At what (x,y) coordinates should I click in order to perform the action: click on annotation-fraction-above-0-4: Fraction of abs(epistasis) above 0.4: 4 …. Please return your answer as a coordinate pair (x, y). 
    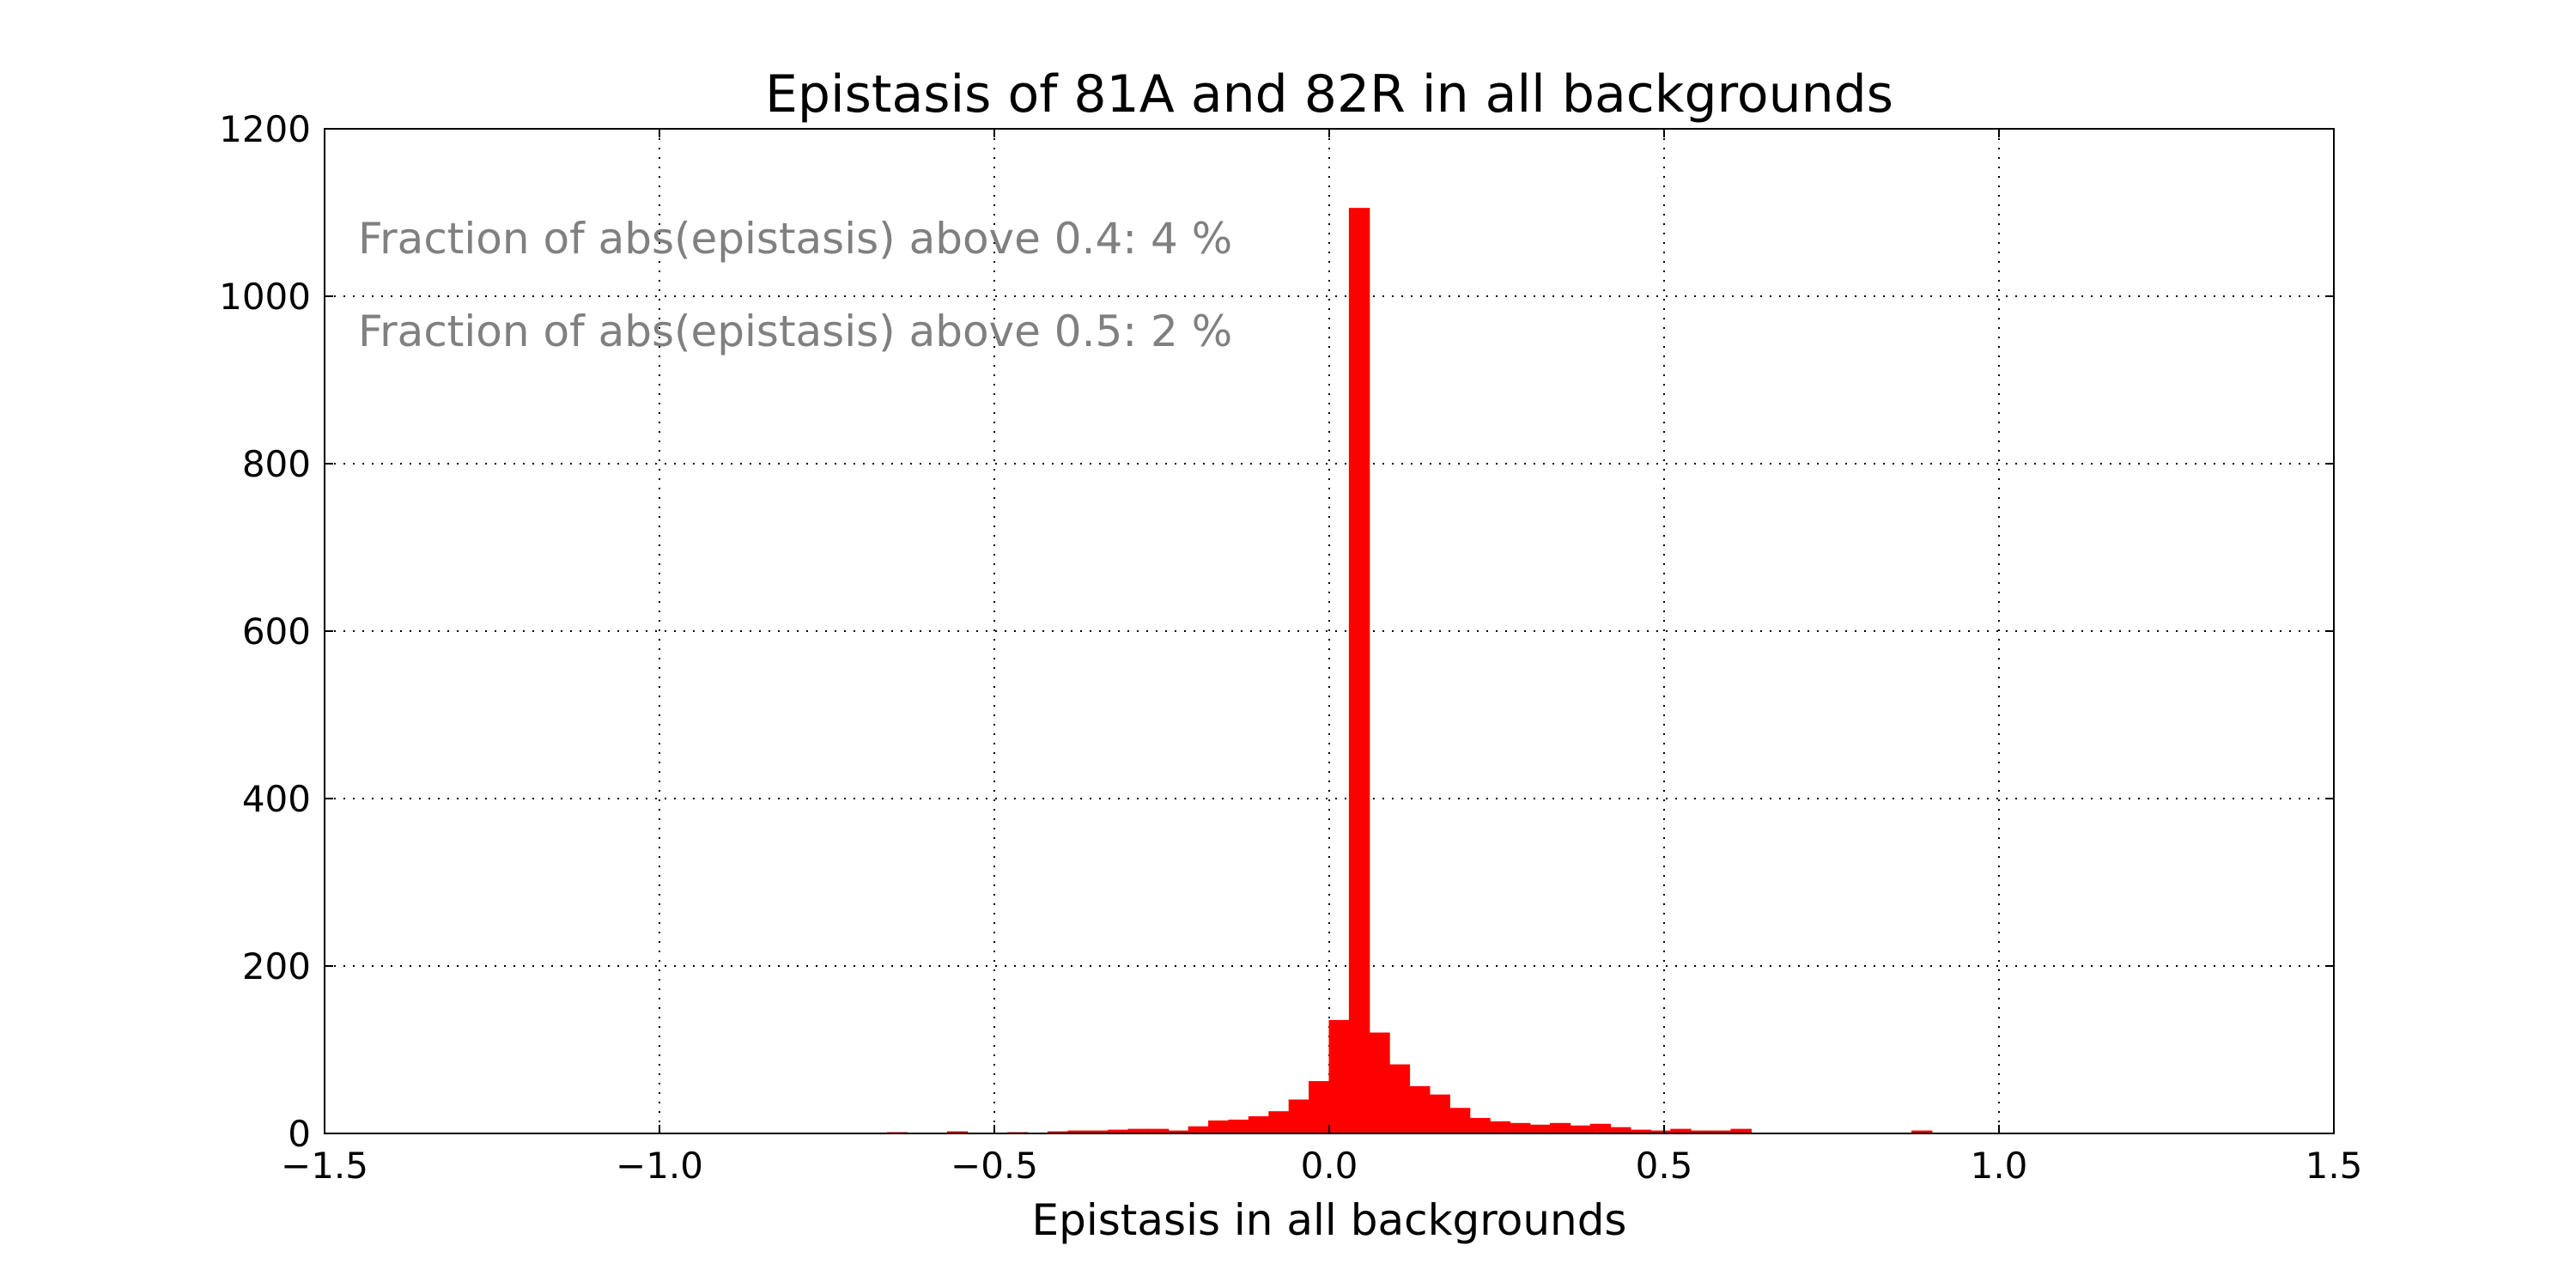
    Looking at the image, I should click on (795, 239).